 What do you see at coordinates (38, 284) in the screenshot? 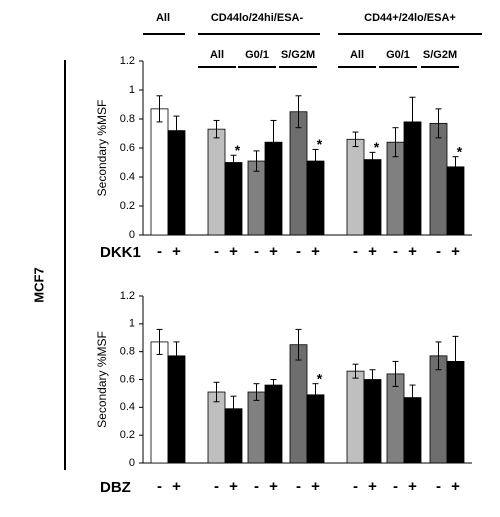
I see `side-label: MCF7` at bounding box center [38, 284].